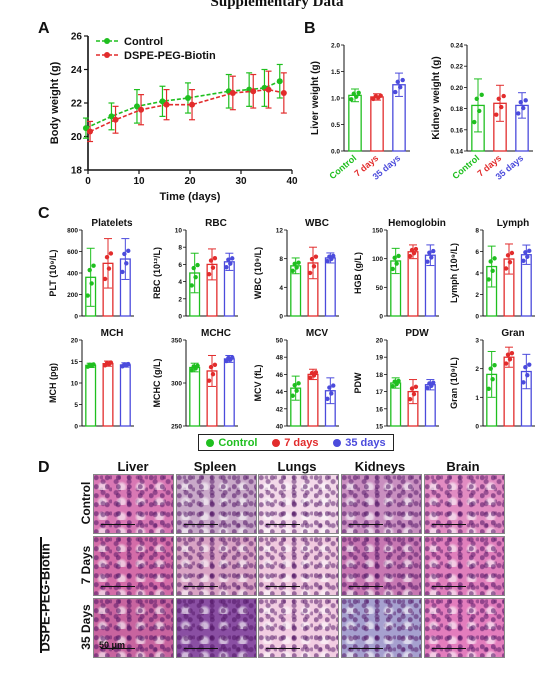  I want to click on a-ytick-label: 20, so click(77, 137).